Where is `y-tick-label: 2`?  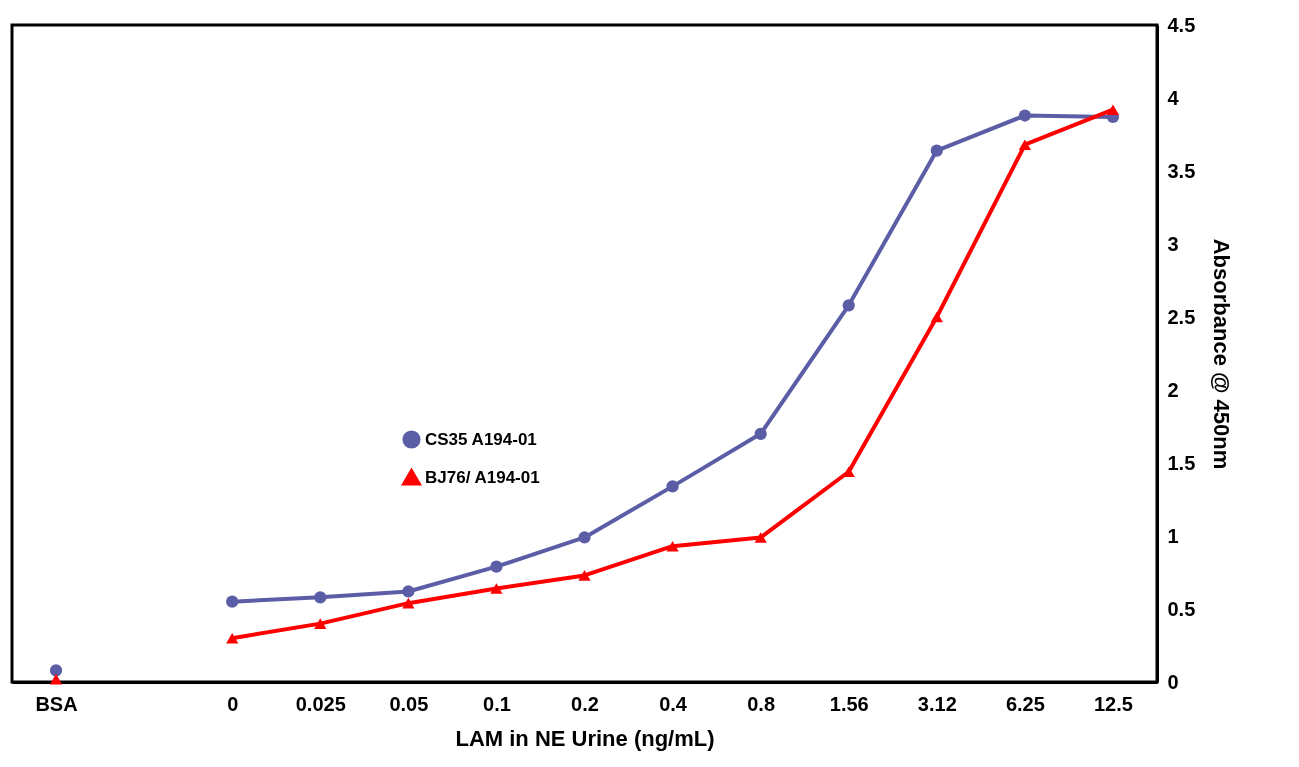 y-tick-label: 2 is located at coordinates (1173, 389).